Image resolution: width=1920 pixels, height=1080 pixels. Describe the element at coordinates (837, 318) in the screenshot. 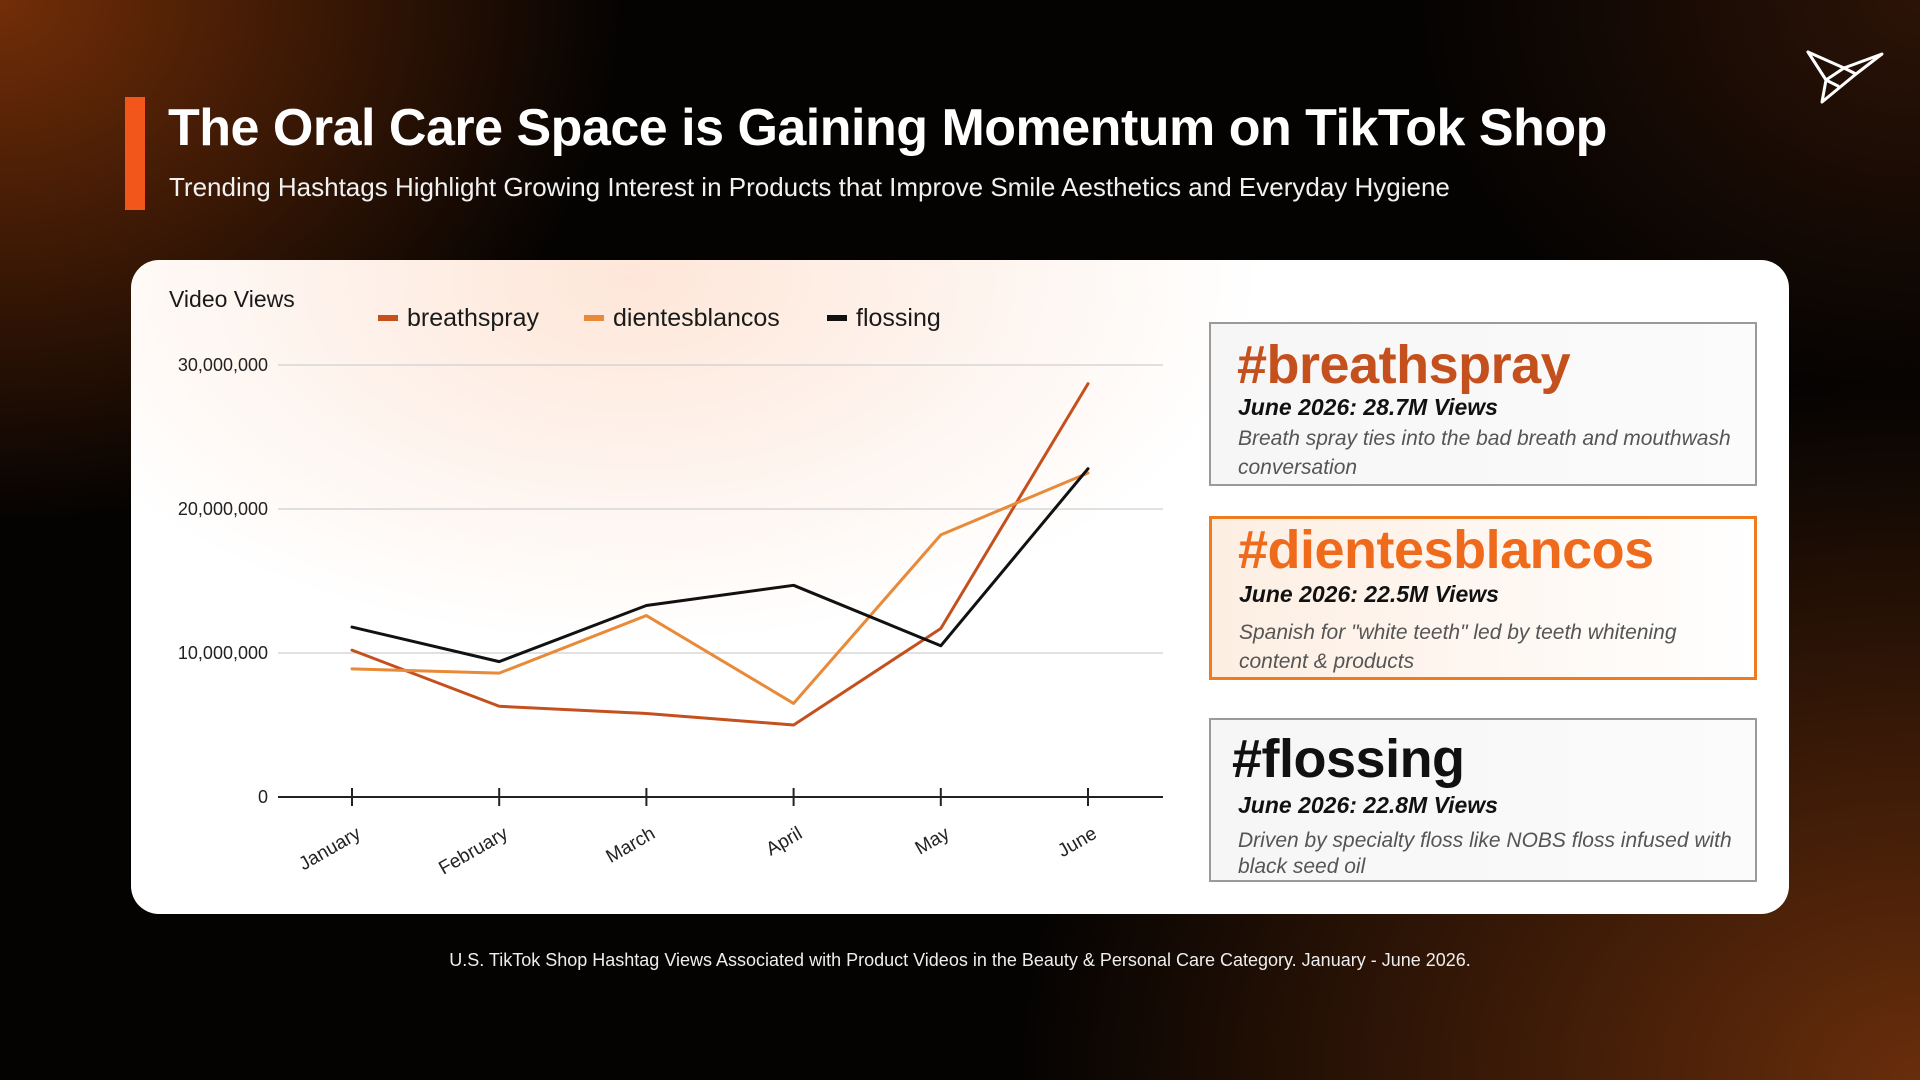

I see `legend-swatch-flossing` at that location.